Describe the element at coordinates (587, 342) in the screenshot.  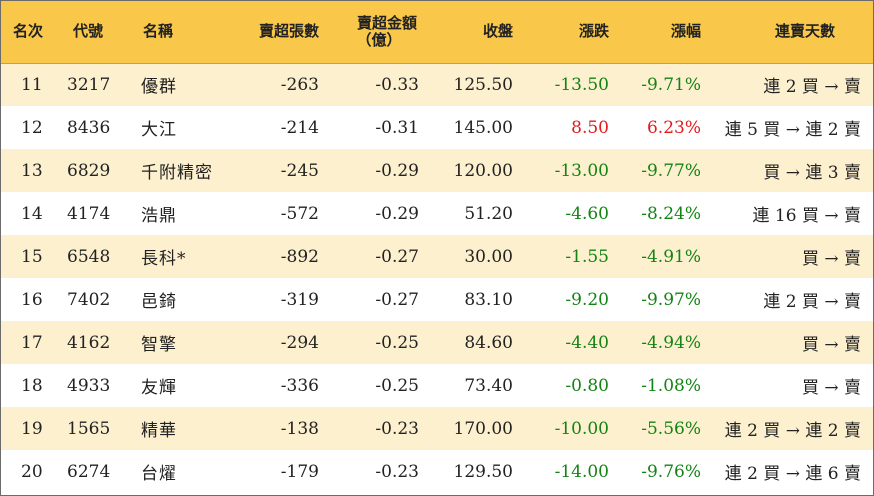
I see `cell-change: -4.40` at that location.